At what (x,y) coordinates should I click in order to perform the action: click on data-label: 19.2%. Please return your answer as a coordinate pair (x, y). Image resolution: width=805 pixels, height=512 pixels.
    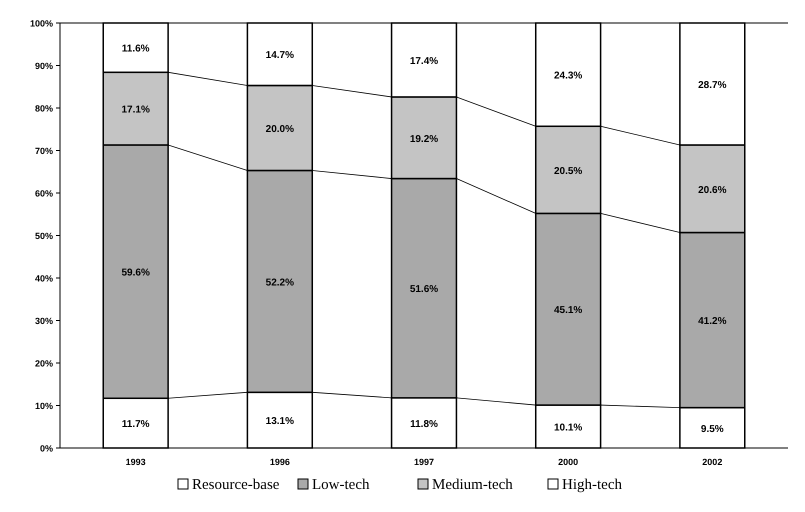
    Looking at the image, I should click on (424, 139).